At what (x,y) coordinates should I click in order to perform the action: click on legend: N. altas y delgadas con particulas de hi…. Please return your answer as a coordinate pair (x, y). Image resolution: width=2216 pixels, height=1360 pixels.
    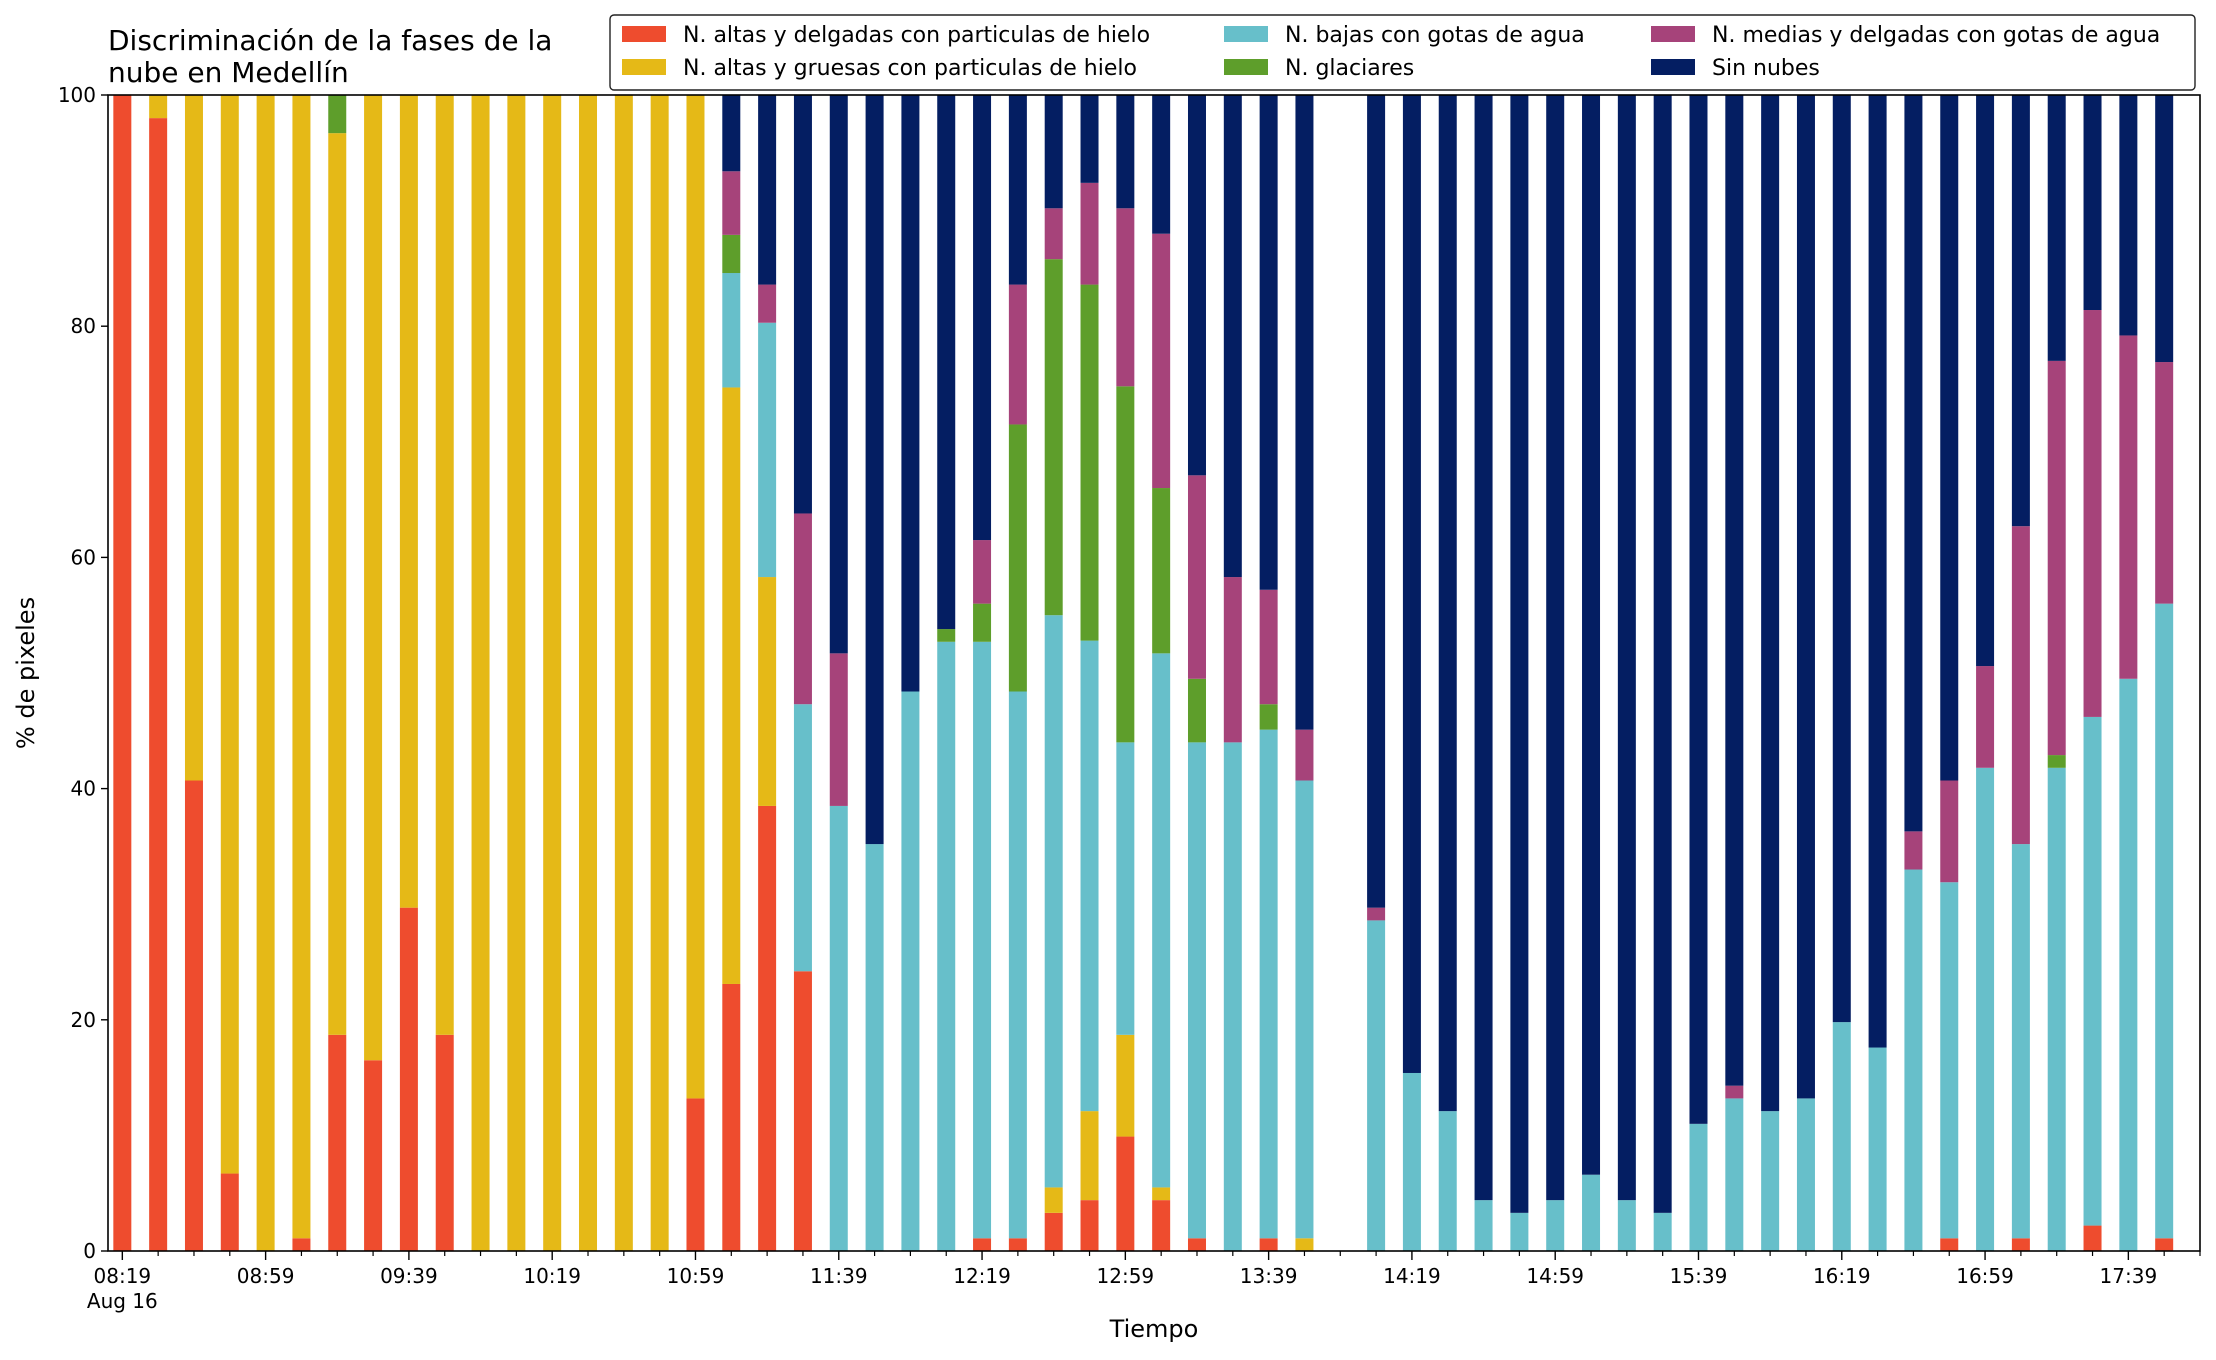
    Looking at the image, I should click on (1402, 52).